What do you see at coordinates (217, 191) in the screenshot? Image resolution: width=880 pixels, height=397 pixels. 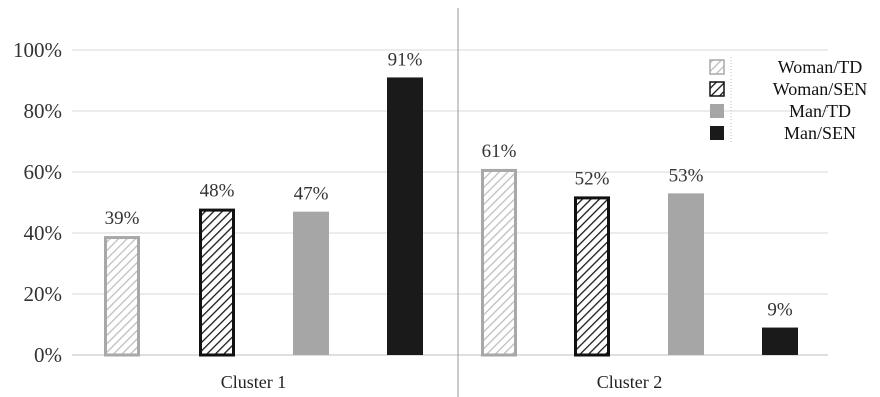 I see `data-label: 48%` at bounding box center [217, 191].